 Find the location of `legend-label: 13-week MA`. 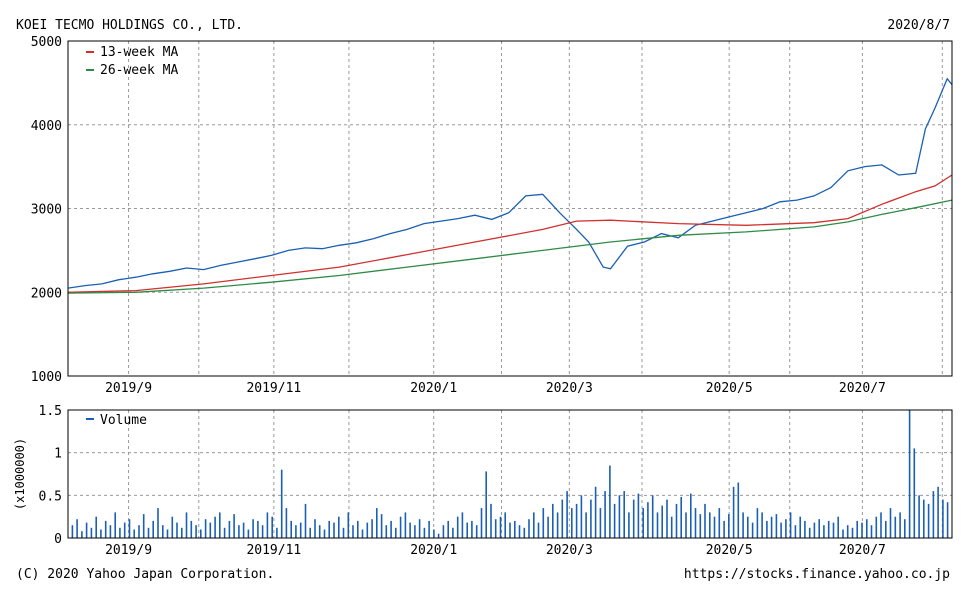

legend-label: 13-week MA is located at coordinates (139, 52).